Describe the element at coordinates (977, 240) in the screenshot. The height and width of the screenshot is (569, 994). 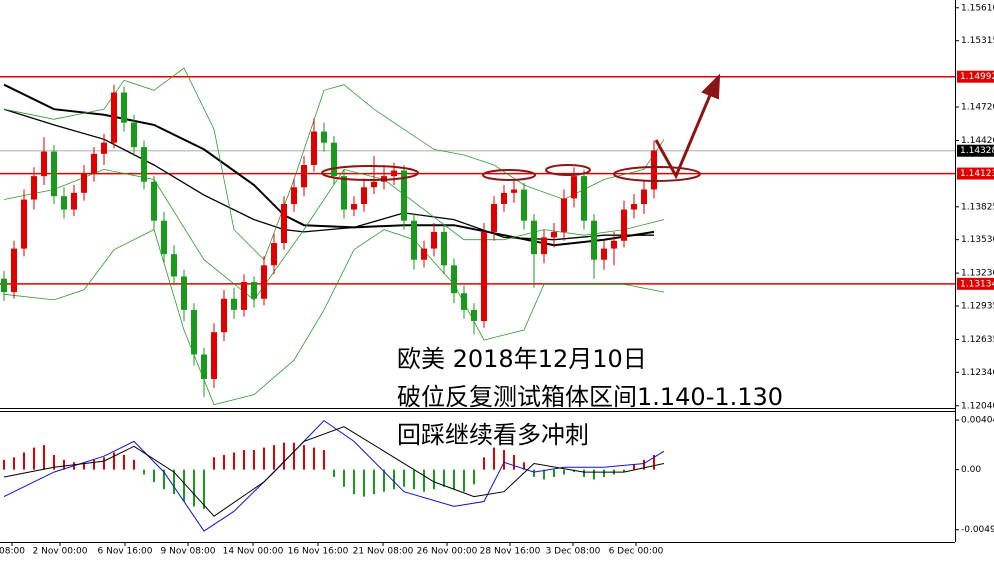
I see `y-tick-label: 1.13530` at that location.